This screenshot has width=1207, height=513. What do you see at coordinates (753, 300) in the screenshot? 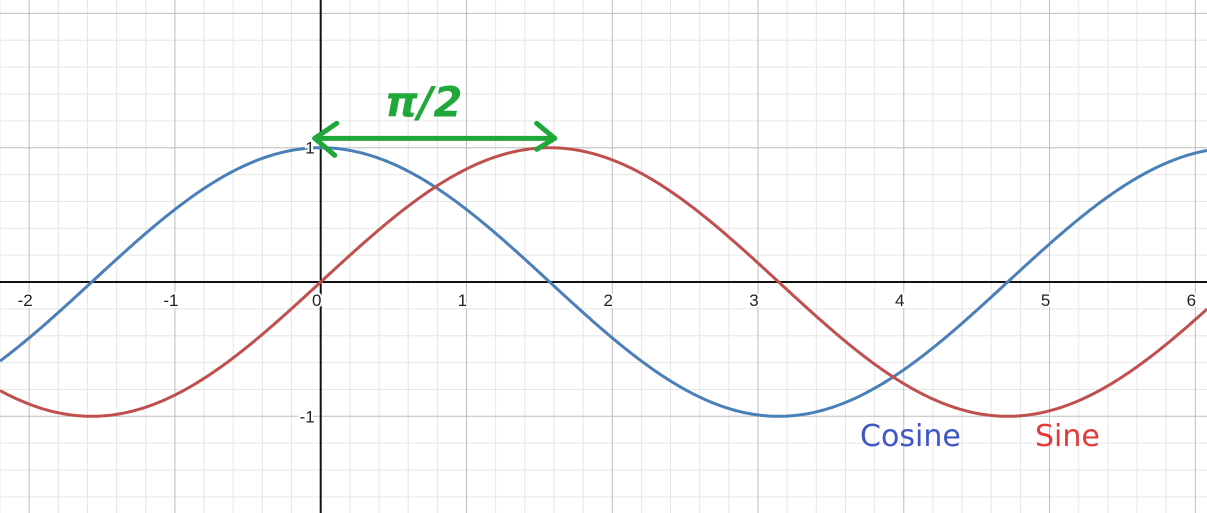
I see `x-tick-label: 3` at bounding box center [753, 300].